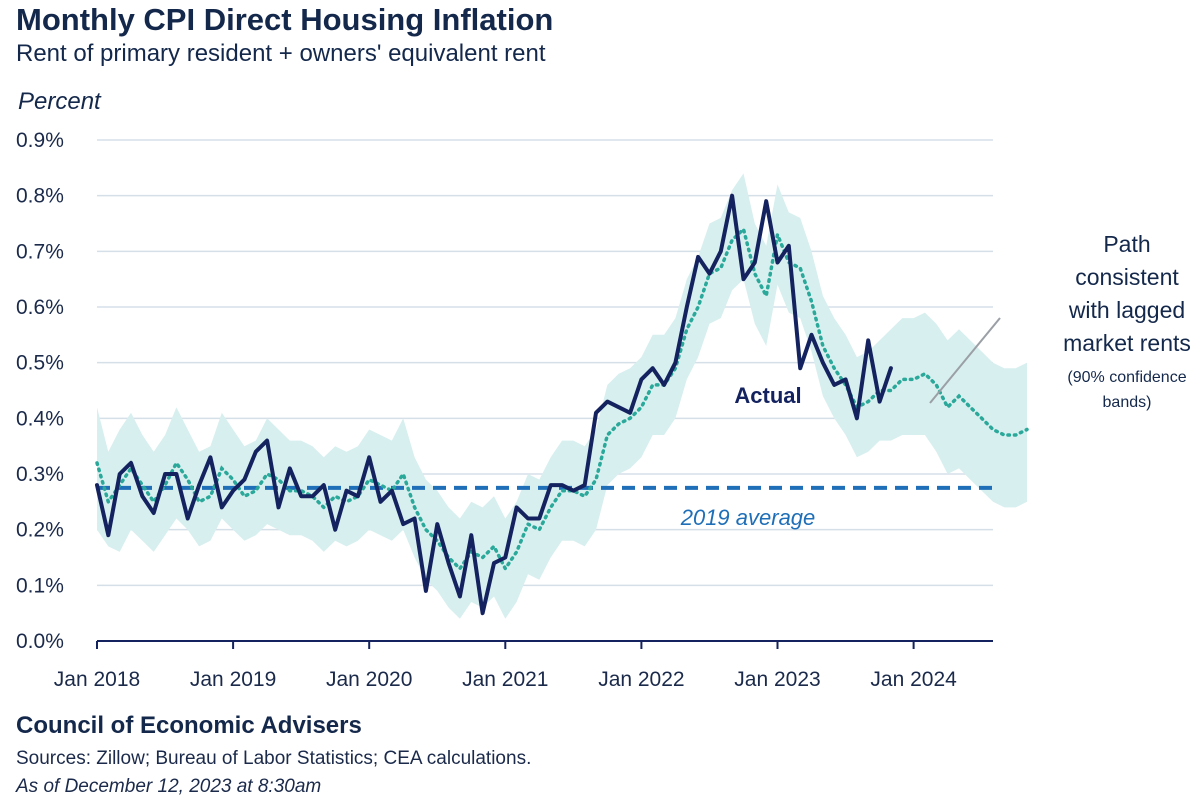 The height and width of the screenshot is (802, 1200). Describe the element at coordinates (1126, 377) in the screenshot. I see `band-label-line: (90% confidence` at that location.